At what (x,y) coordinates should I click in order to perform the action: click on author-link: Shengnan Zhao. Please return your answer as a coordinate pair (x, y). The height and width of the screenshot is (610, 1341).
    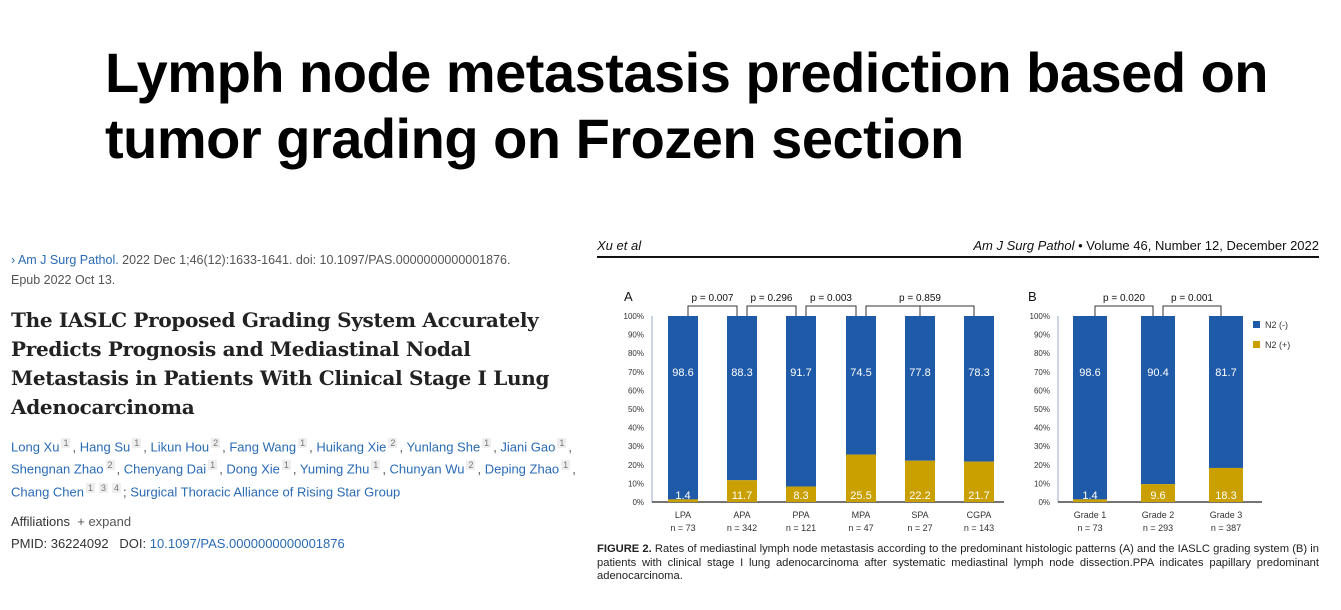
    Looking at the image, I should click on (57, 469).